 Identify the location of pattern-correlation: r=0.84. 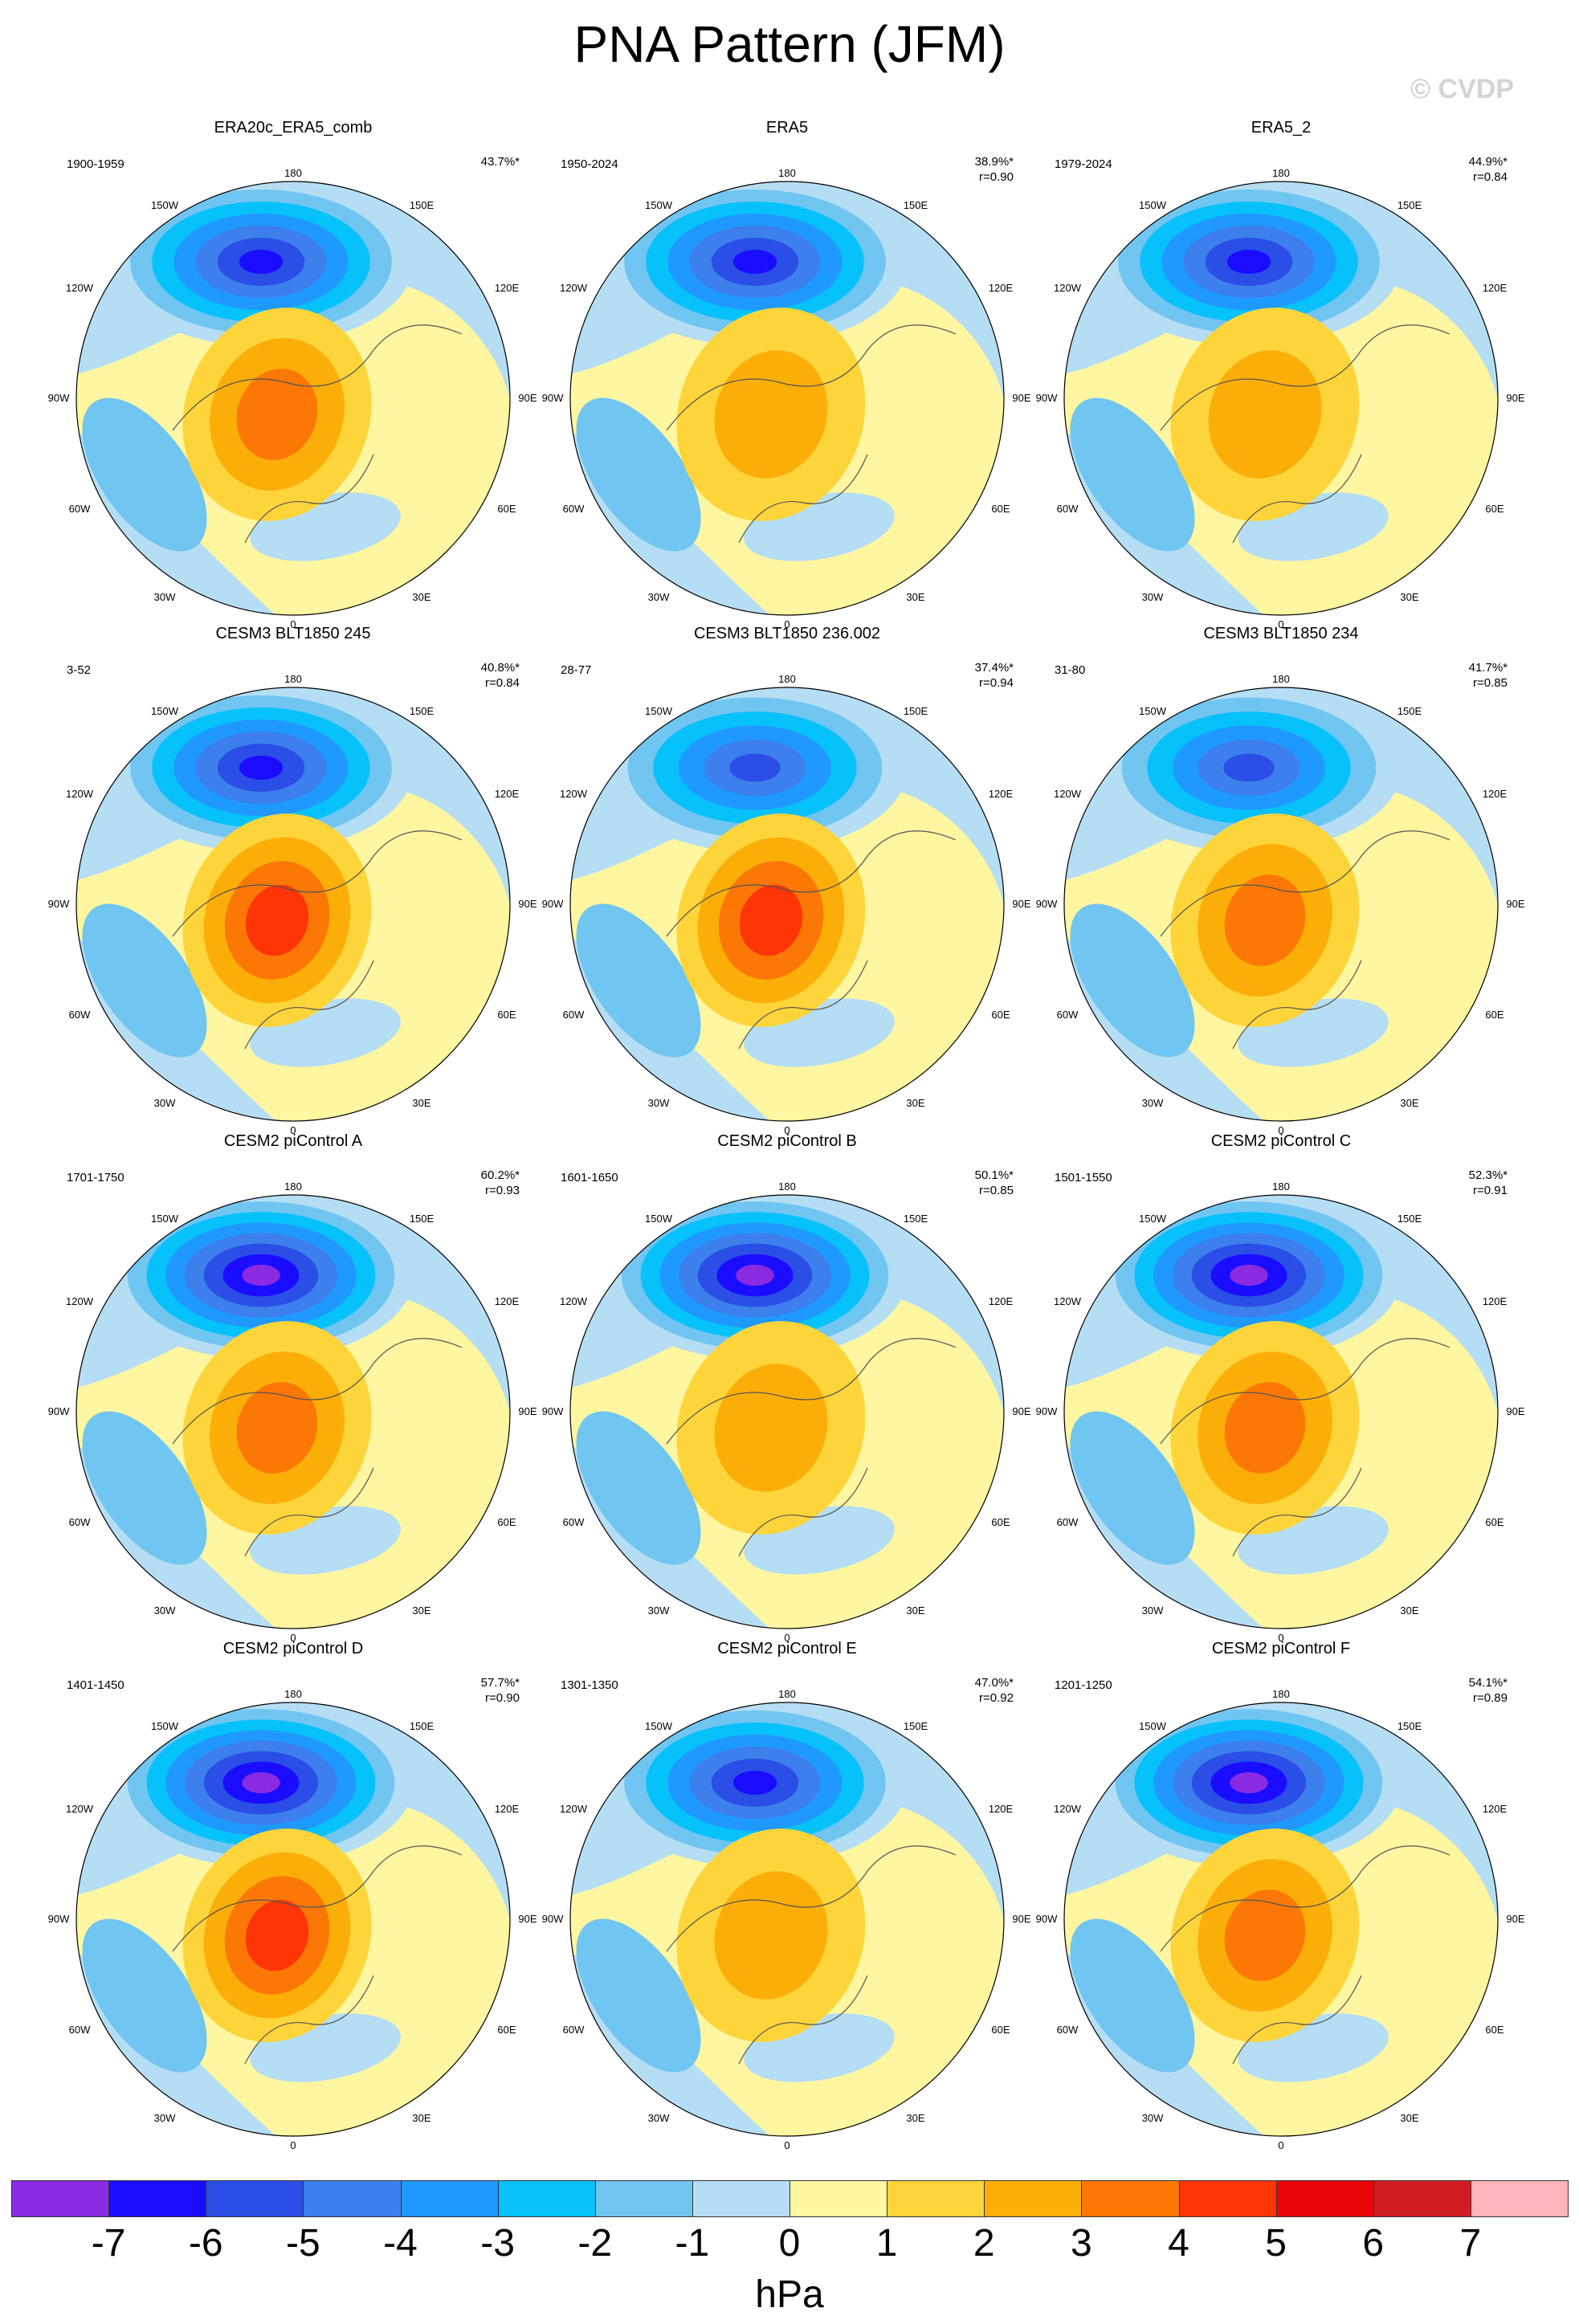
(1490, 177).